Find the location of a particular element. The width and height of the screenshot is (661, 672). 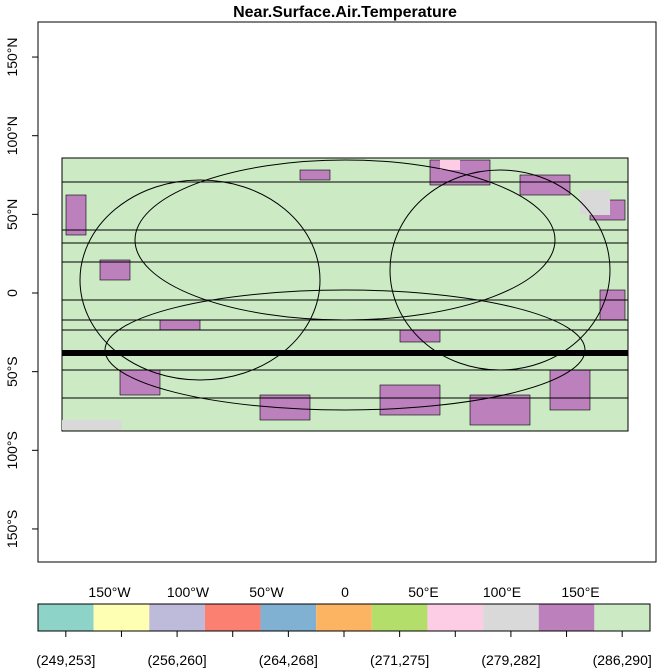

title: Near.Surface.Air.Temperature is located at coordinates (345, 12).